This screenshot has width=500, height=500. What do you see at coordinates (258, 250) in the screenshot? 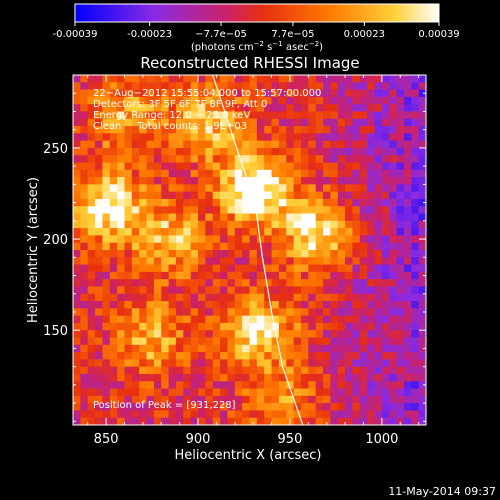
I see `solar-limb-line` at bounding box center [258, 250].